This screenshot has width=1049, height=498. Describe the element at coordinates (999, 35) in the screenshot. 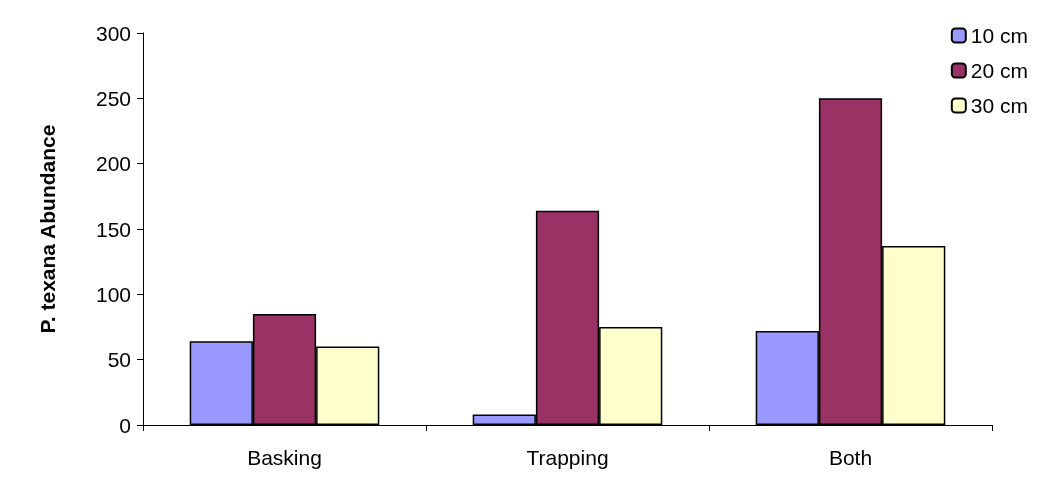

I see `legend-label: 10 cm` at that location.